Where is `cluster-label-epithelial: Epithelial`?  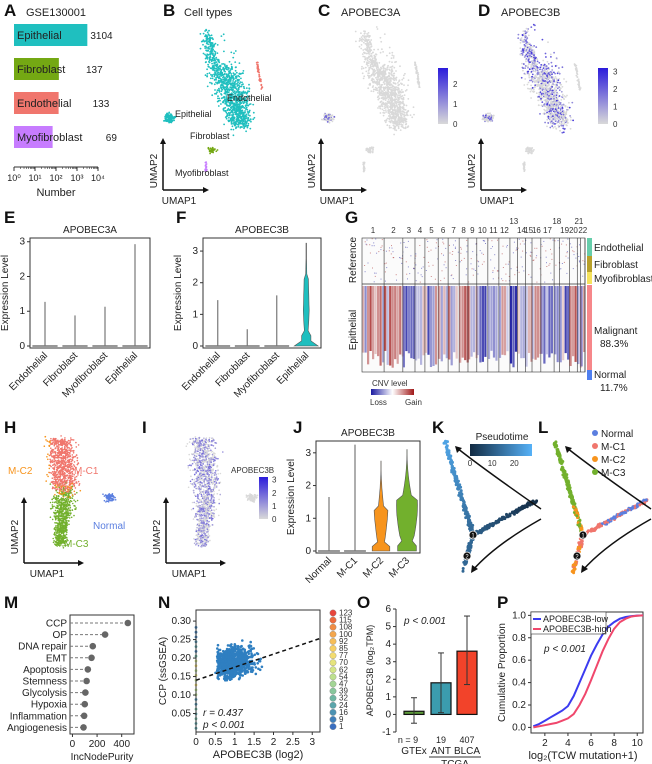
cluster-label-epithelial: Epithelial is located at coordinates (193, 114).